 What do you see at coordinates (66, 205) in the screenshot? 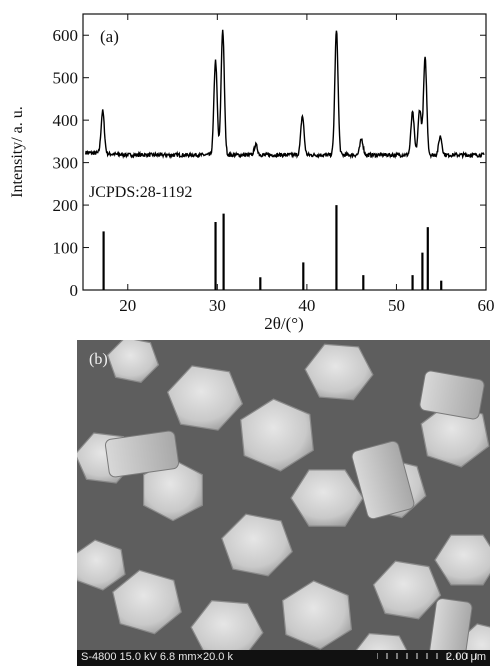
I see `y-tick-label: 200` at bounding box center [66, 205].